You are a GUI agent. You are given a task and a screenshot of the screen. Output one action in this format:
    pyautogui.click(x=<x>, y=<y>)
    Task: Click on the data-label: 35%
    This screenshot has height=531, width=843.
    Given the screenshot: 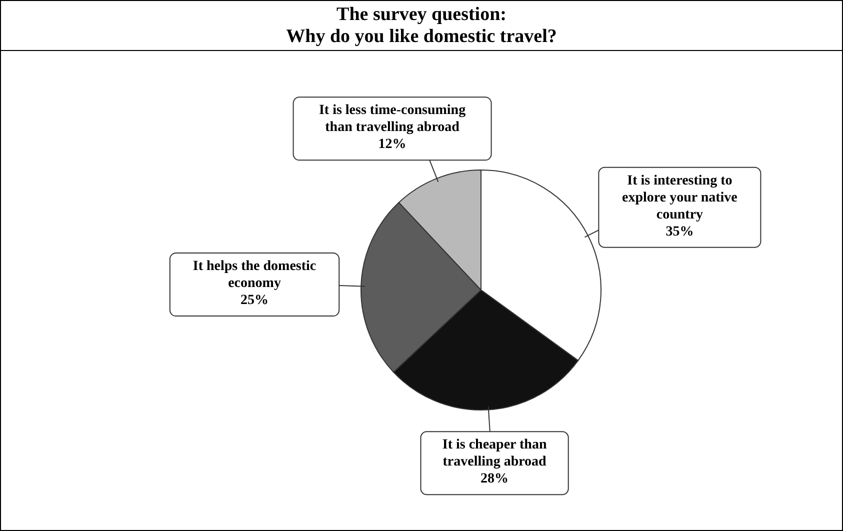 What is the action you would take?
    pyautogui.click(x=680, y=232)
    